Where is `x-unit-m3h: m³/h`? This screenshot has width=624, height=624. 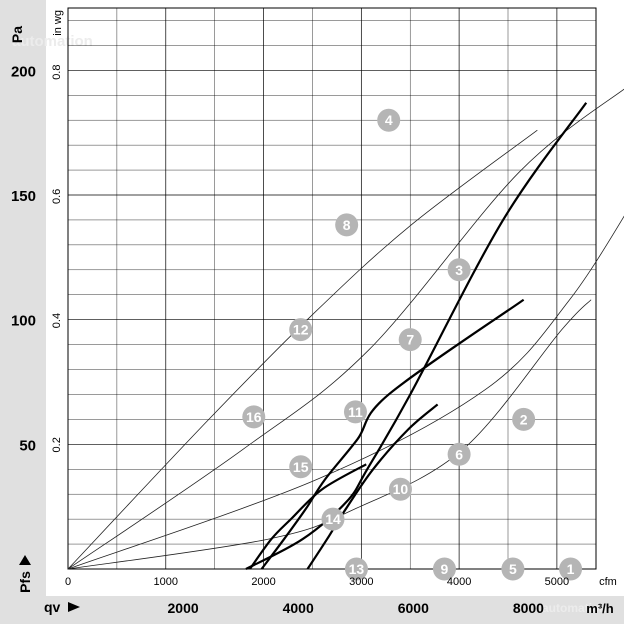
x-unit-m3h: m³/h is located at coordinates (600, 608).